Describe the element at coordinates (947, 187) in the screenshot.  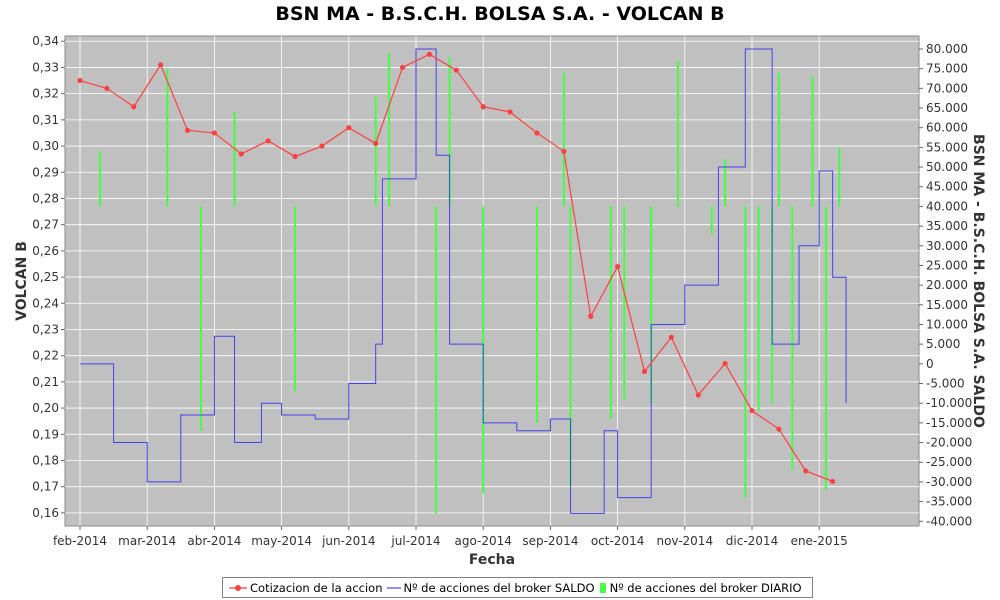
I see `y-right-tick-label: 45.000` at that location.